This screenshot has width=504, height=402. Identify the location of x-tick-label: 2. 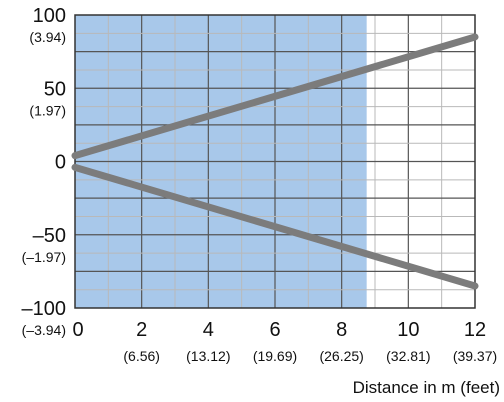
(141, 330).